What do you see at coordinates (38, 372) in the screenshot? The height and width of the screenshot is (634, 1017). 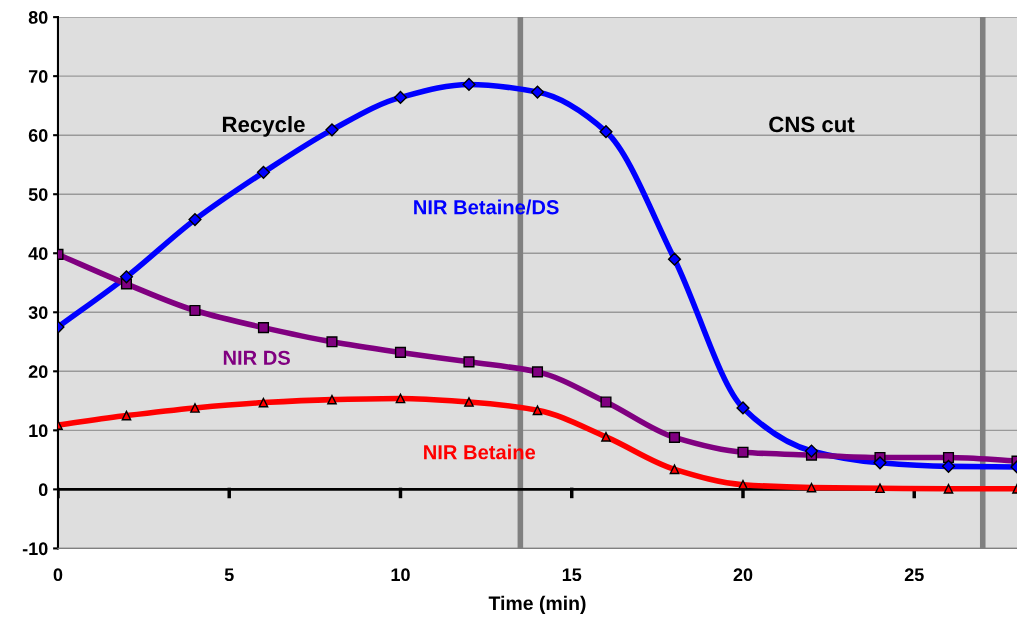 I see `y-tick-label: 20` at bounding box center [38, 372].